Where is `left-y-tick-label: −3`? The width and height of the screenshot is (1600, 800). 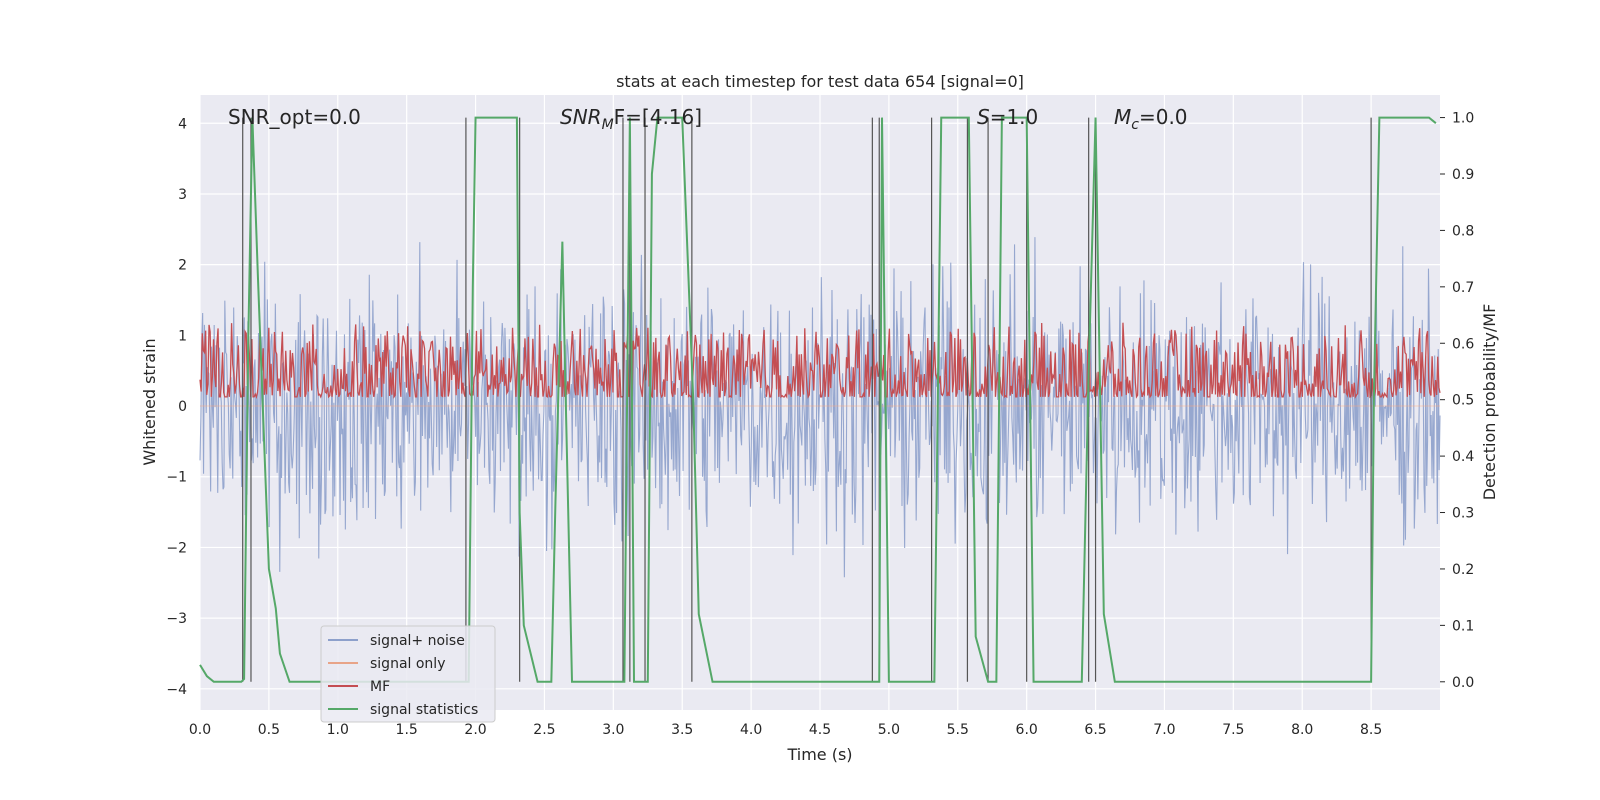
left-y-tick-label: −3 is located at coordinates (176, 619).